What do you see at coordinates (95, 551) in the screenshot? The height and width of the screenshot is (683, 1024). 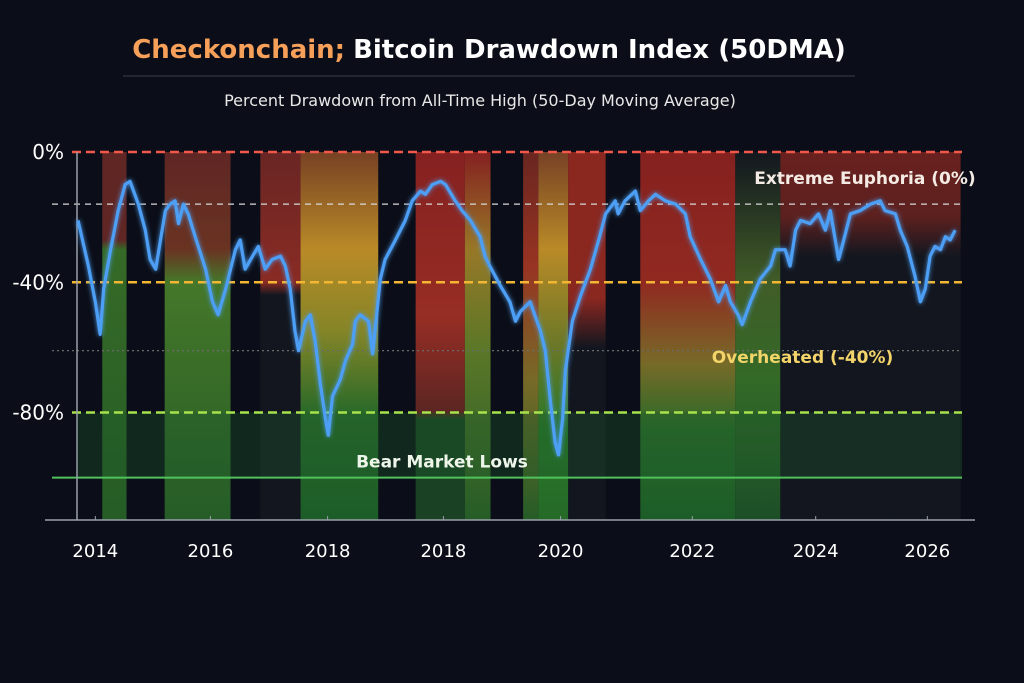 I see `x-tick-label: 2014` at bounding box center [95, 551].